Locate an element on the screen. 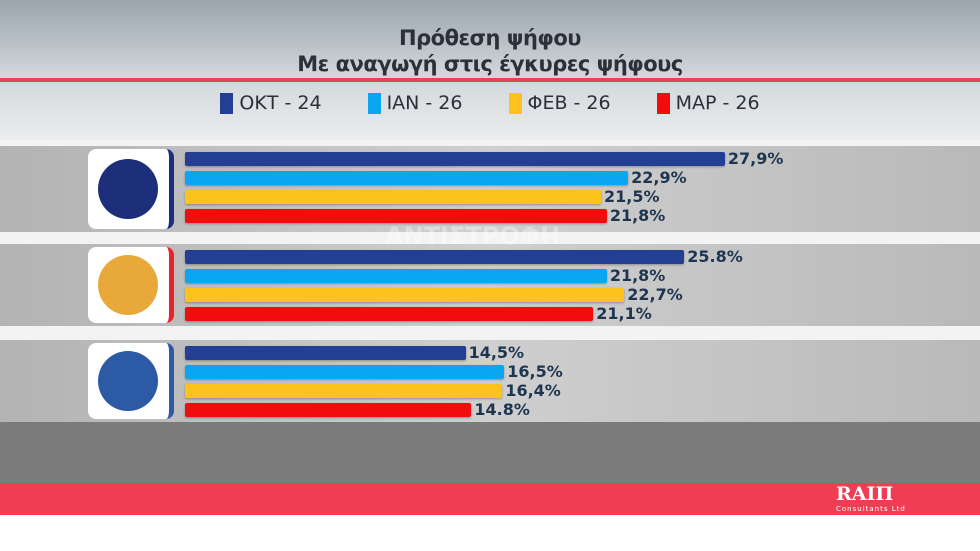  legend-item: ΙΑΝ - 26 is located at coordinates (415, 103).